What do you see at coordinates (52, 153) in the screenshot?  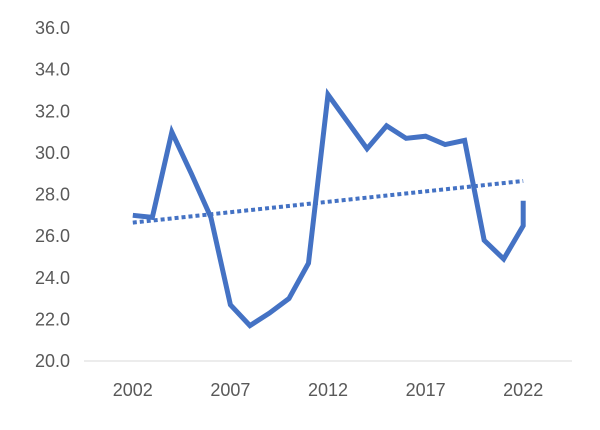 I see `y-tick-label: 30.0` at bounding box center [52, 153].